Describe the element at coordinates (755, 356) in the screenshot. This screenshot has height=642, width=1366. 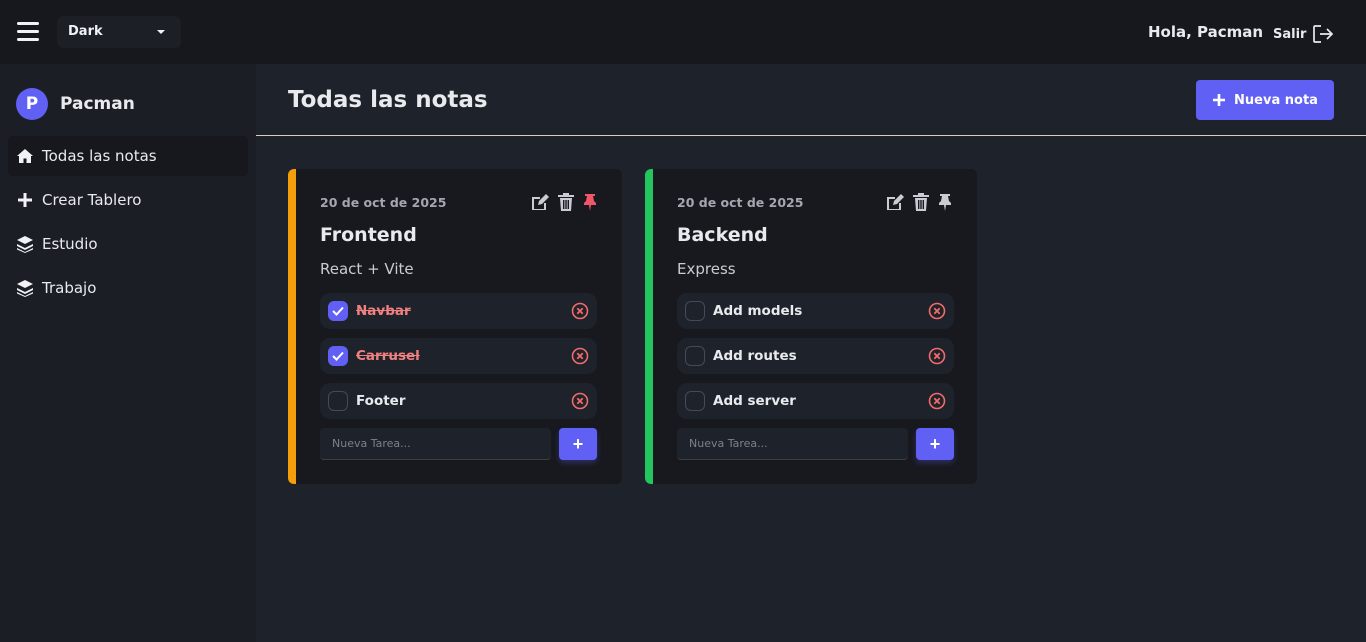
I see `task-label: Add routes` at that location.